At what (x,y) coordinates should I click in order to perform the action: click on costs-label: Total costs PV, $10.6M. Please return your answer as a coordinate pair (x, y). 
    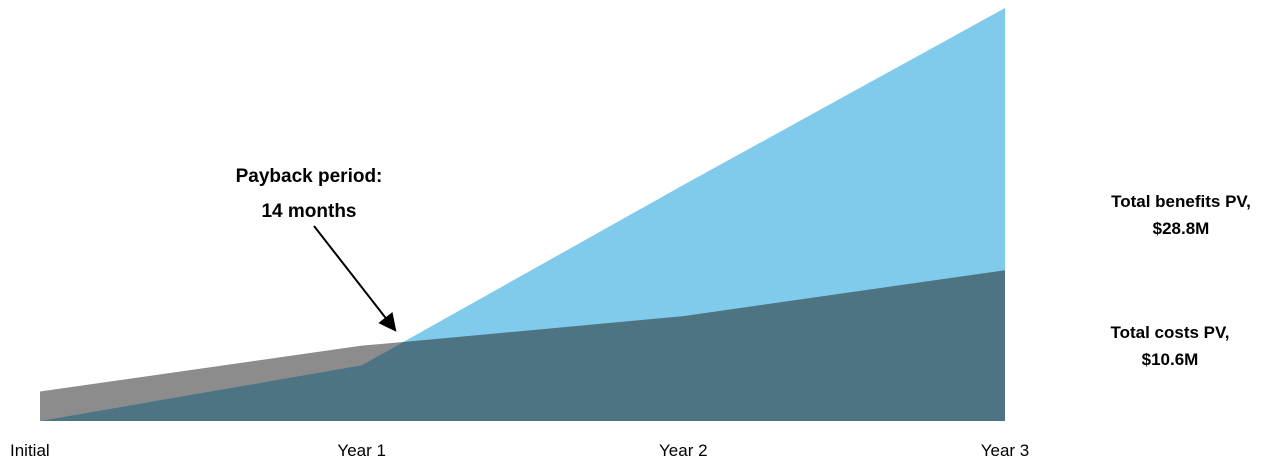
    Looking at the image, I should click on (1169, 346).